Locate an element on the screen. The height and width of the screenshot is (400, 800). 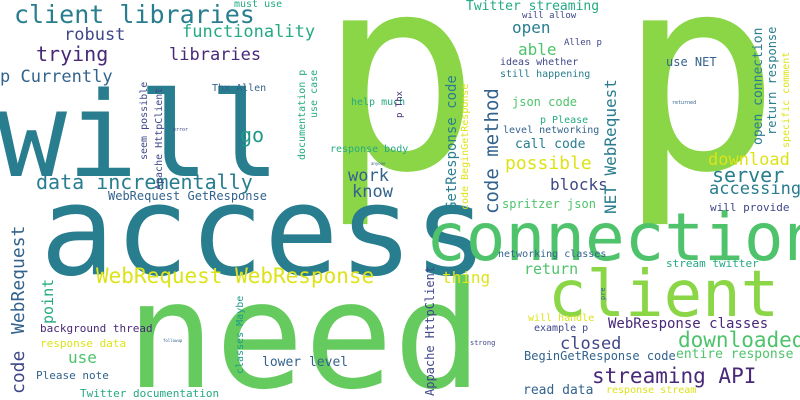
word: Thx Allen is located at coordinates (239, 88).